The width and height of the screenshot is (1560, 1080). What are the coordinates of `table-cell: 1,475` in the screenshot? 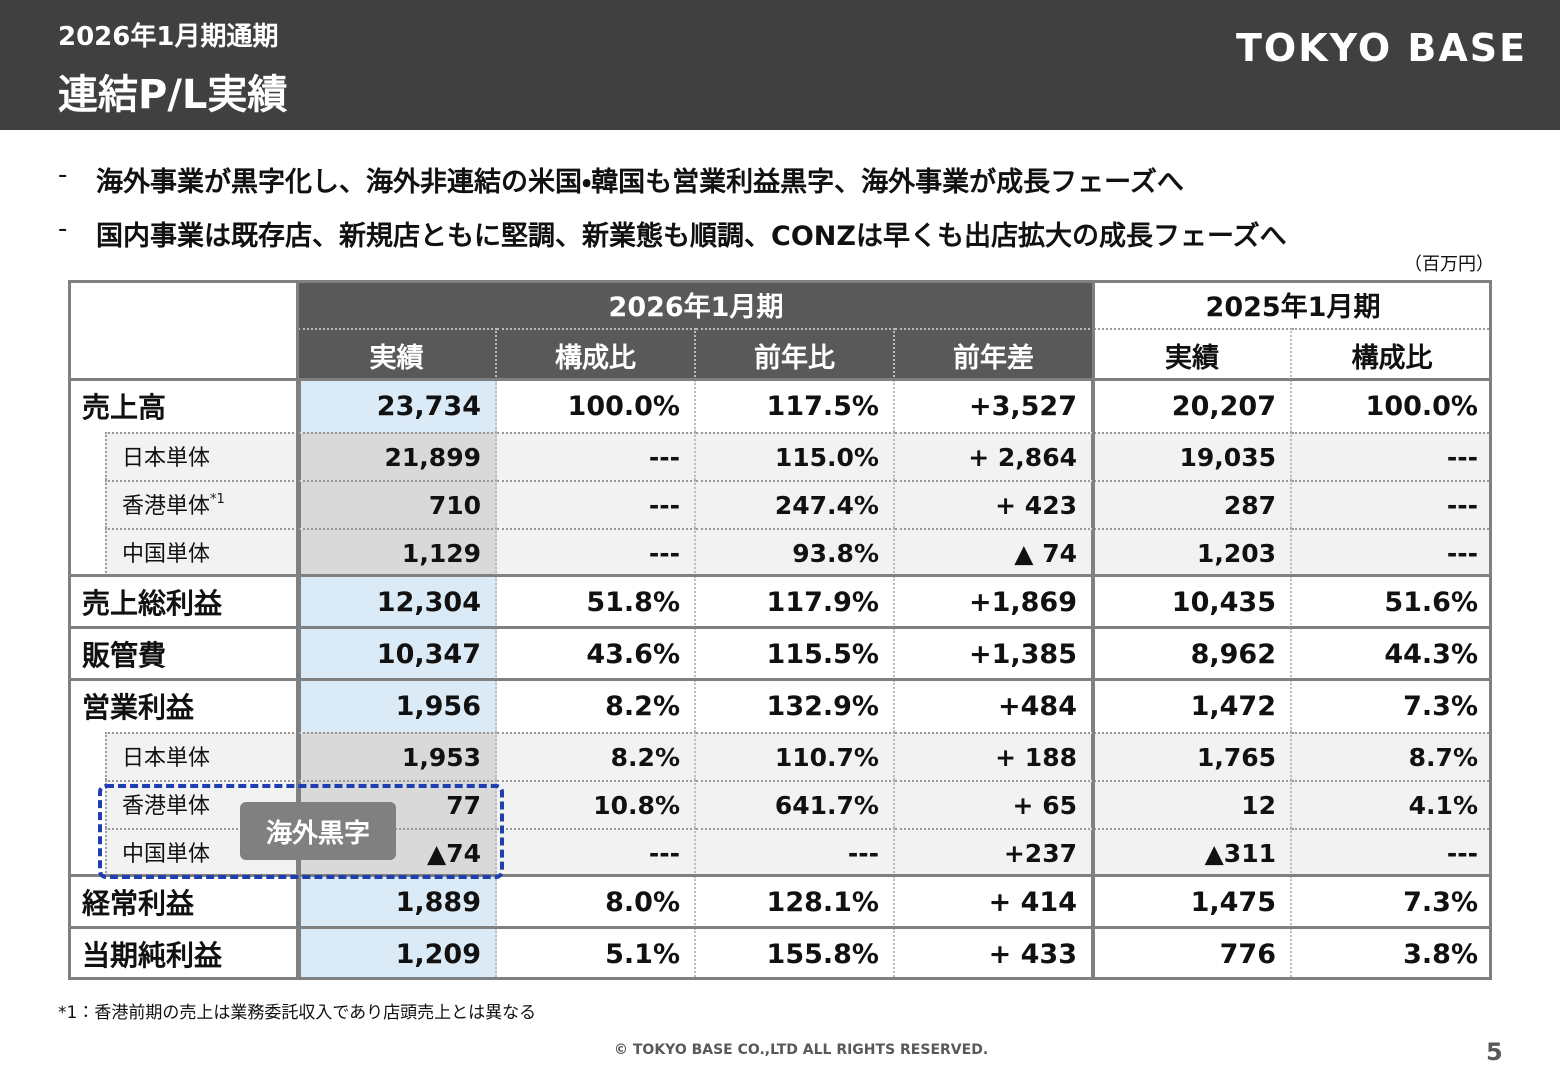 It's located at (1193, 902).